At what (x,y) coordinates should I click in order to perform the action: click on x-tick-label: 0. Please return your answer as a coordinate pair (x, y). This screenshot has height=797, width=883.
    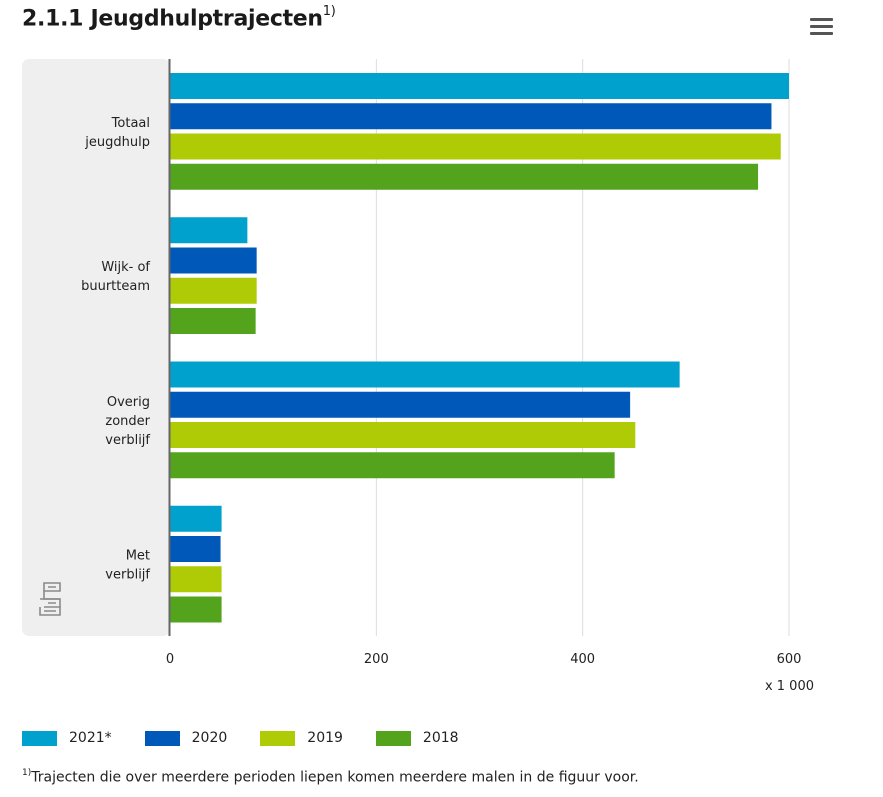
    Looking at the image, I should click on (170, 659).